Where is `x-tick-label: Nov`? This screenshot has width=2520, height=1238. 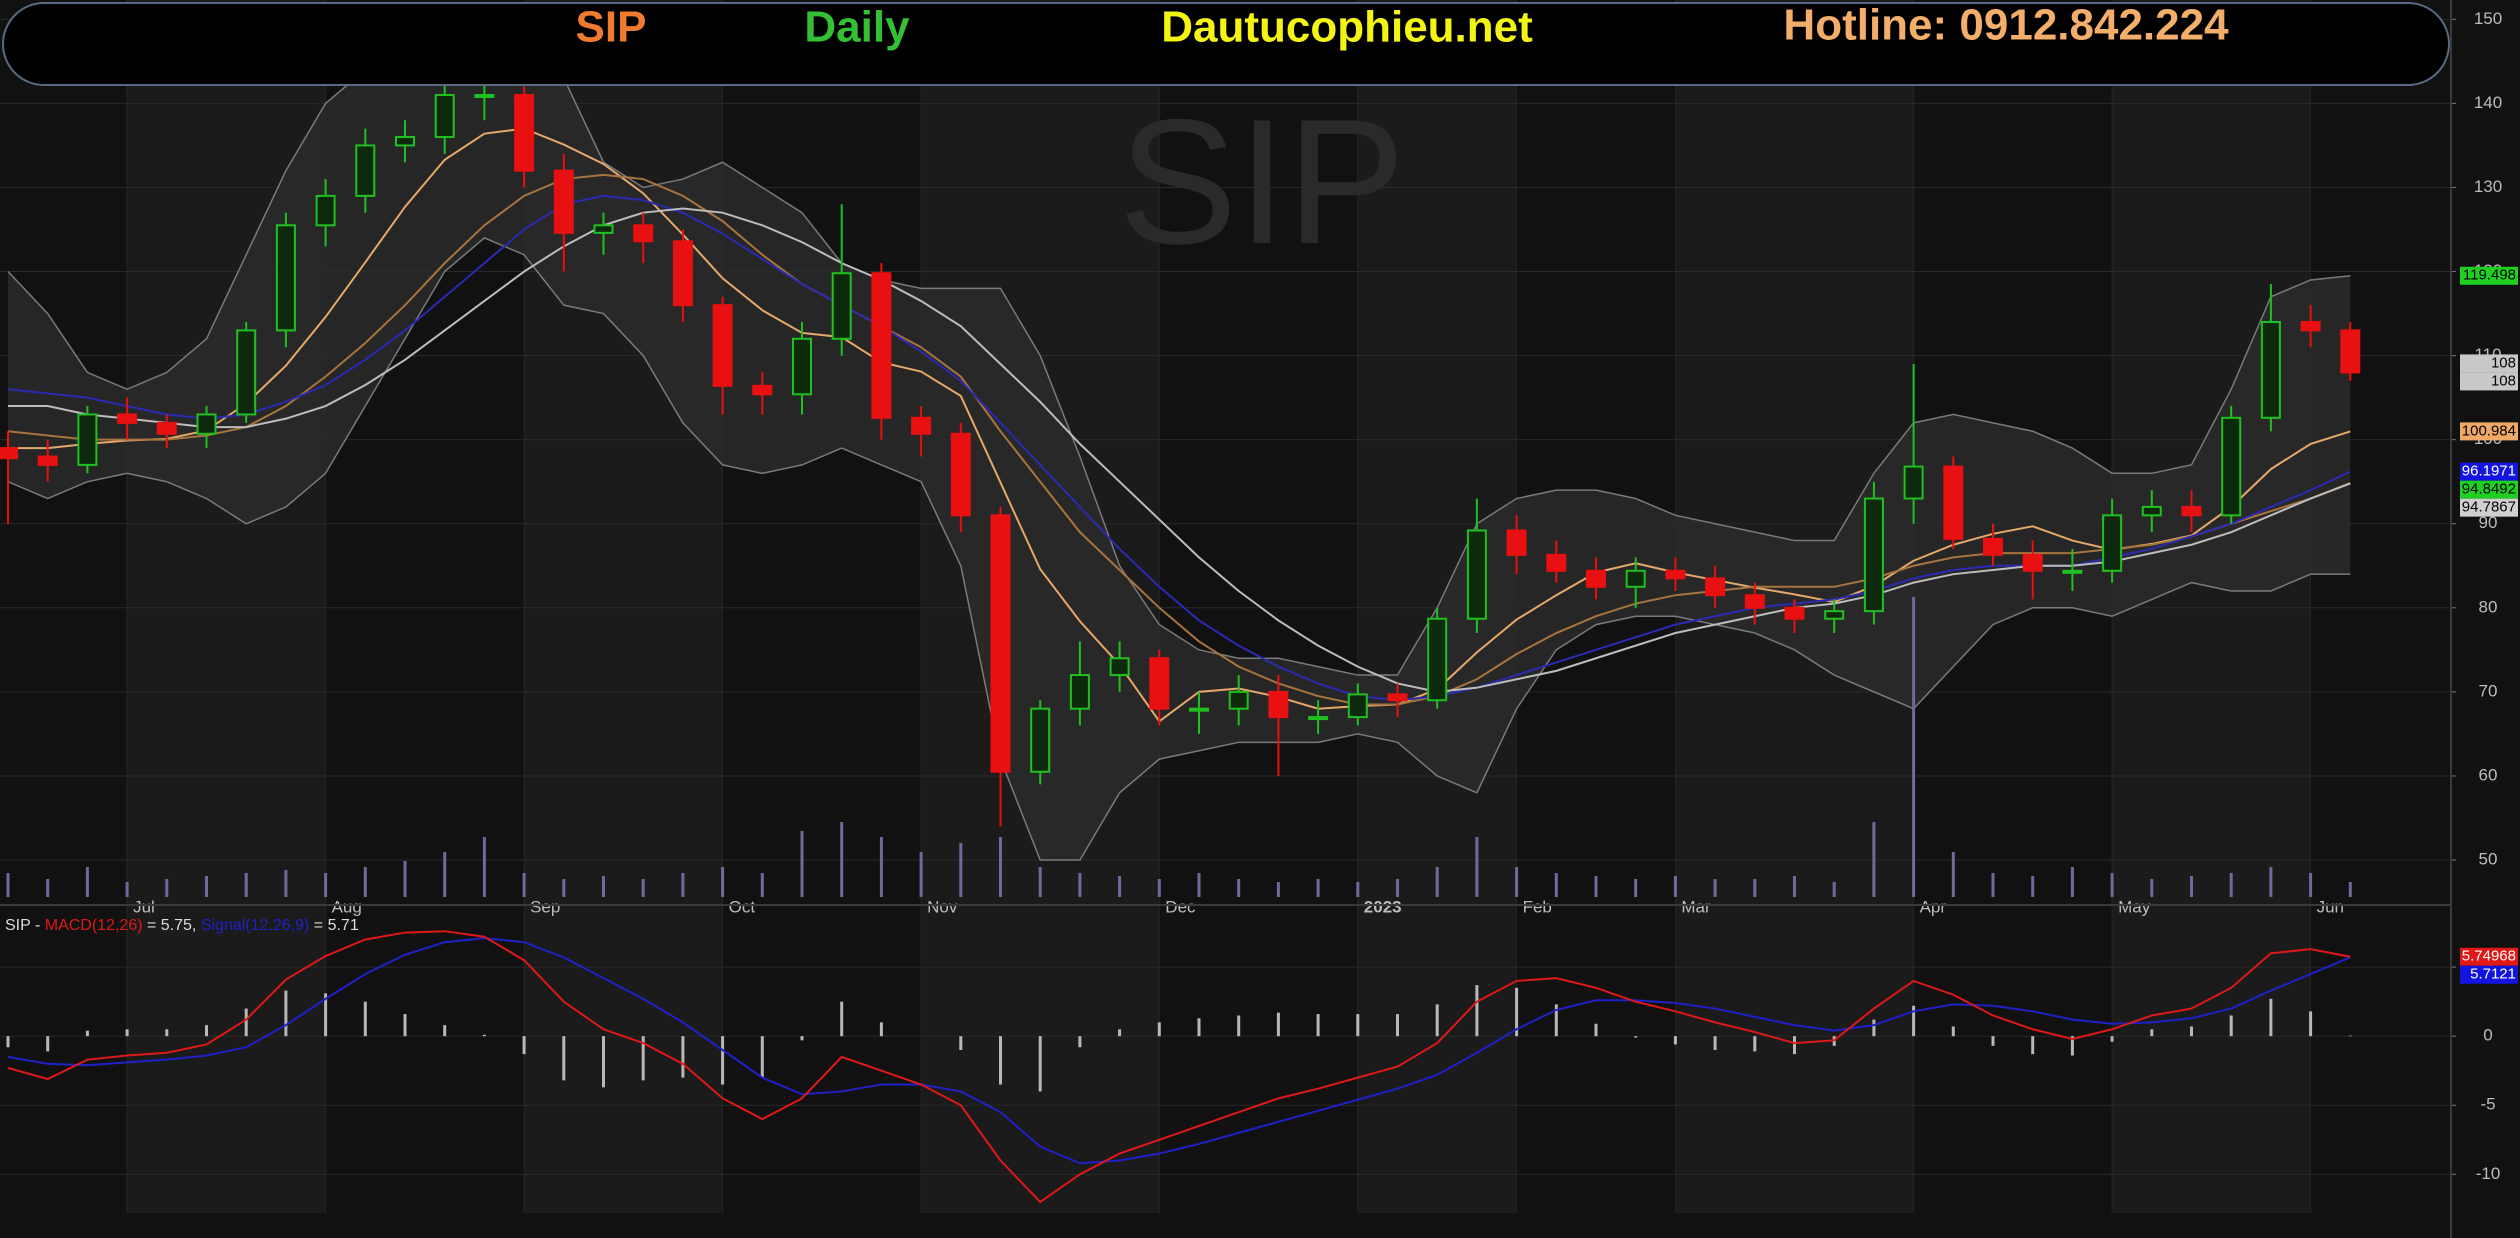 x-tick-label: Nov is located at coordinates (942, 906).